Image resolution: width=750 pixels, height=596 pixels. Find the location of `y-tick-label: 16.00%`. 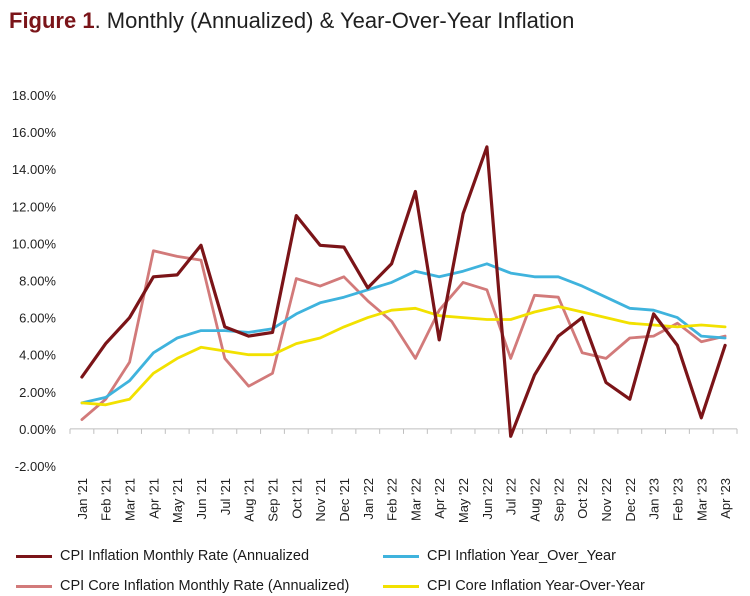

y-tick-label: 16.00% is located at coordinates (34, 132).